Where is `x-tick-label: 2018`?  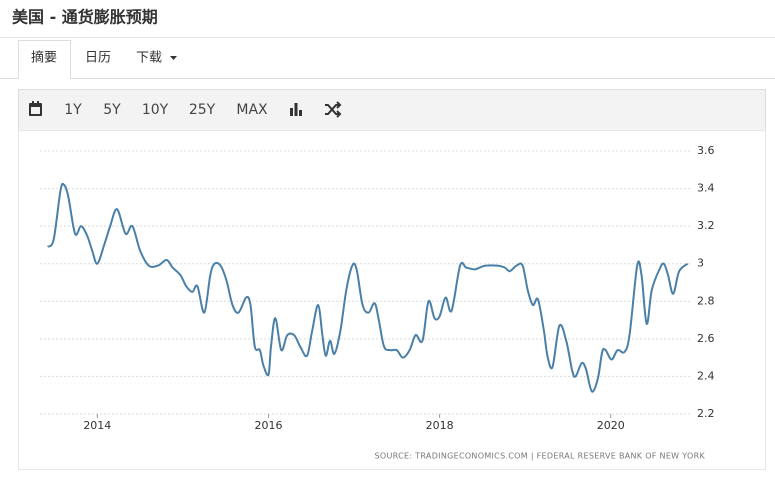 x-tick-label: 2018 is located at coordinates (440, 425).